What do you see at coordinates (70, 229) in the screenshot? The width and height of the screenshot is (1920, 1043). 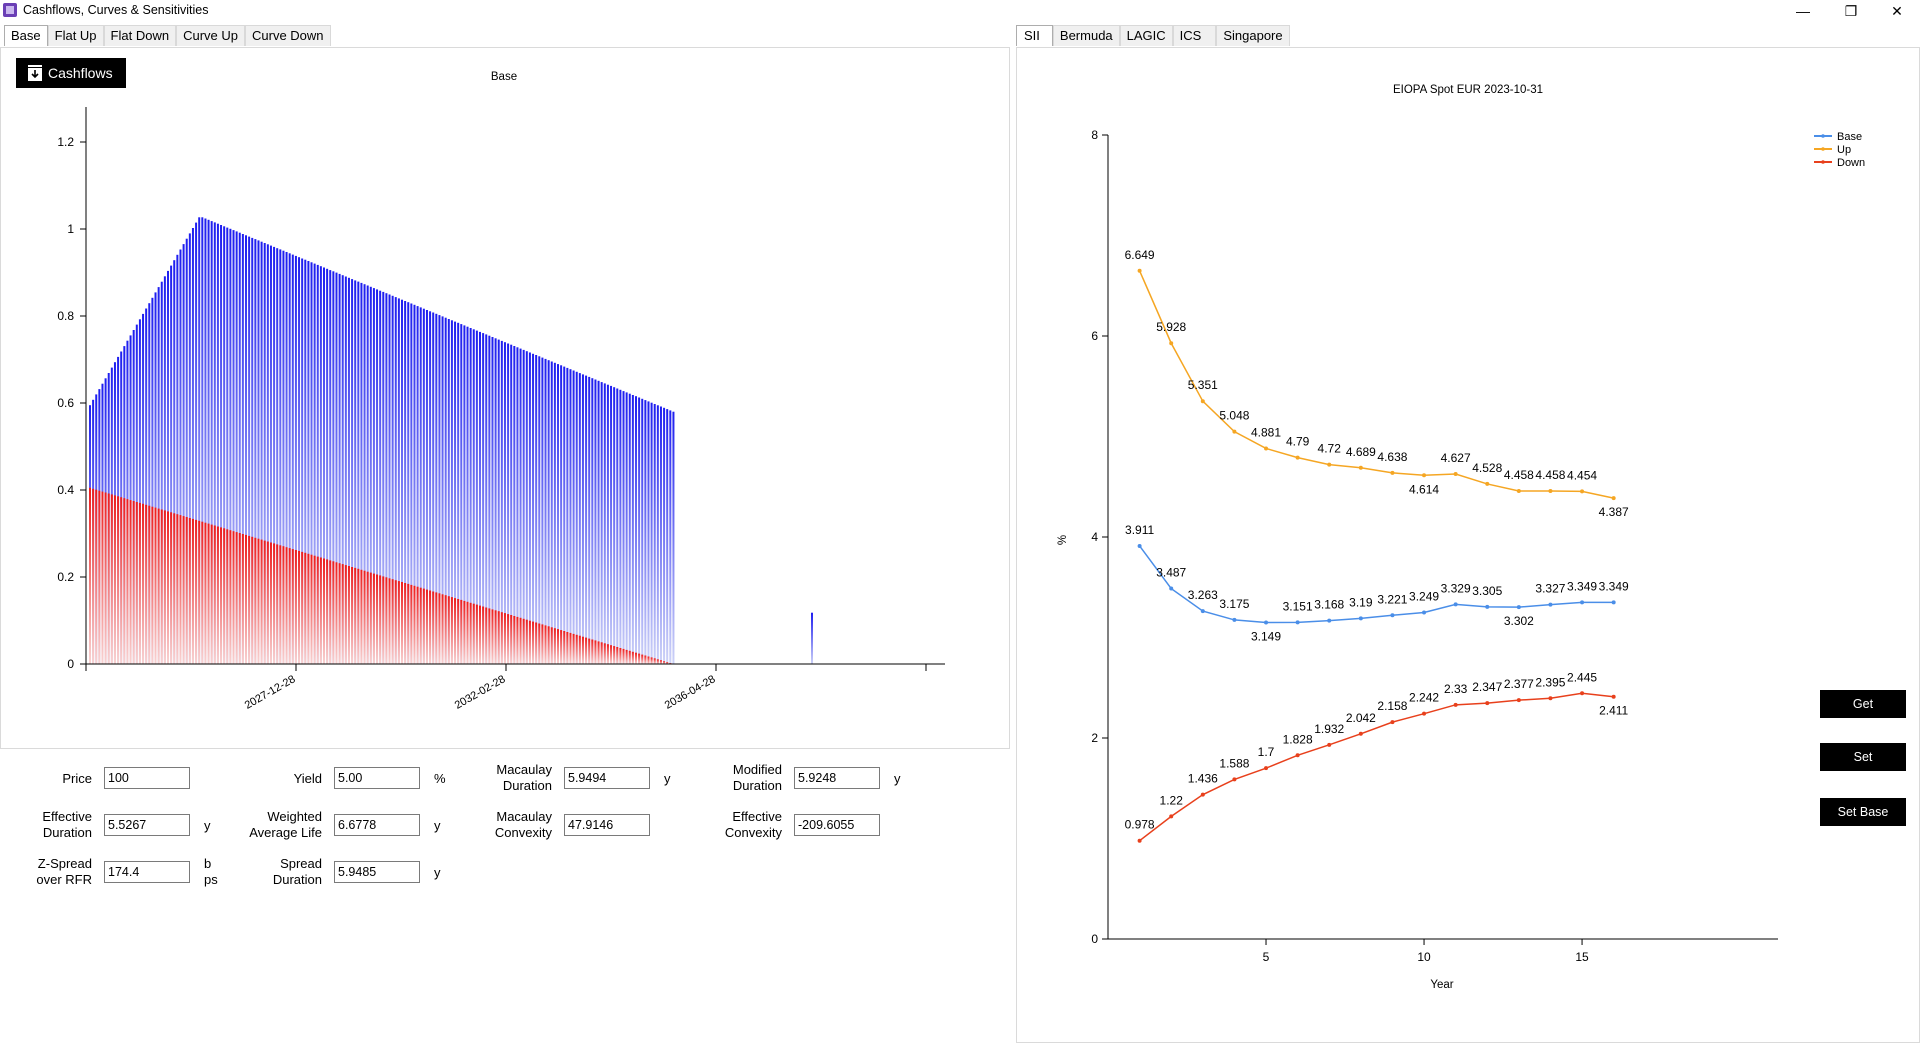 I see `y-tick-label: 1` at bounding box center [70, 229].